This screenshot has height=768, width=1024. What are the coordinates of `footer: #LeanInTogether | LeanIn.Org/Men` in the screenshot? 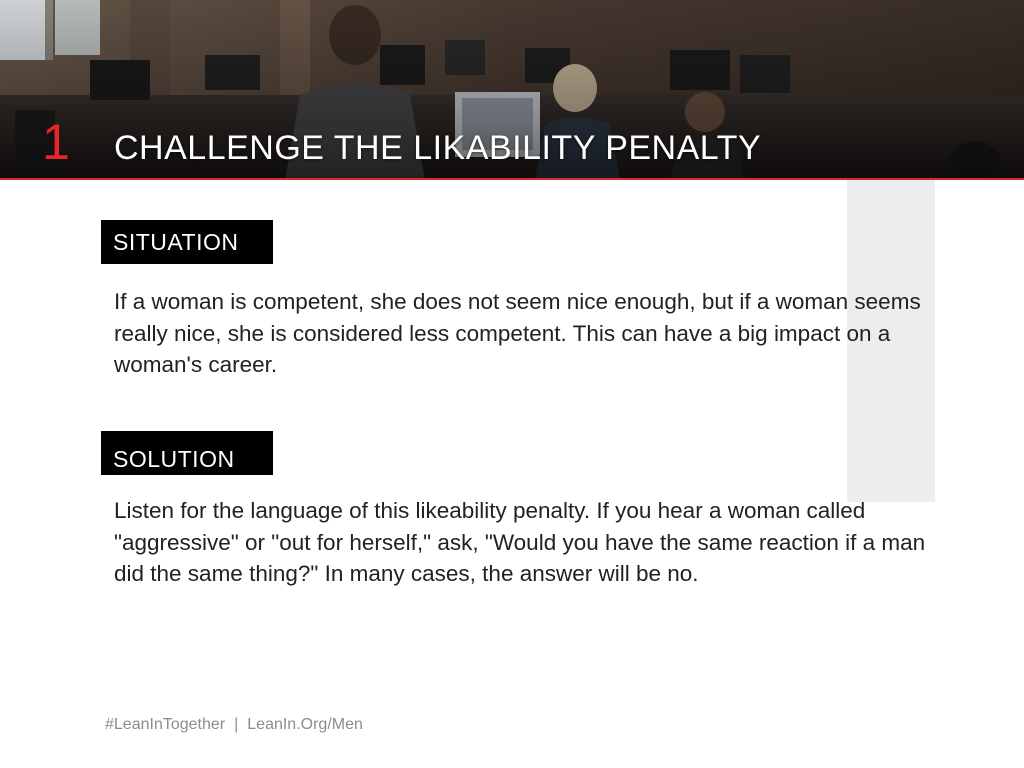 It's located at (234, 725).